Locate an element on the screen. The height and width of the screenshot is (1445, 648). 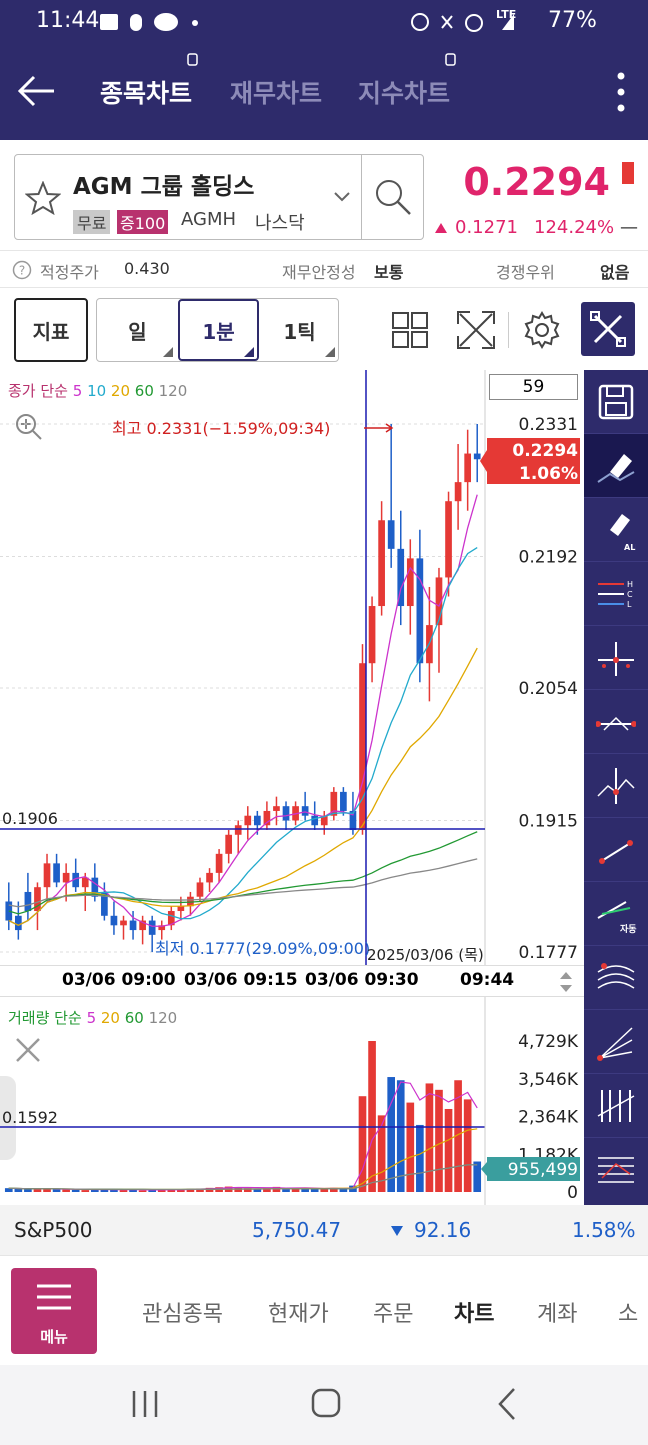
fullscreen-icon is located at coordinates (476, 330).